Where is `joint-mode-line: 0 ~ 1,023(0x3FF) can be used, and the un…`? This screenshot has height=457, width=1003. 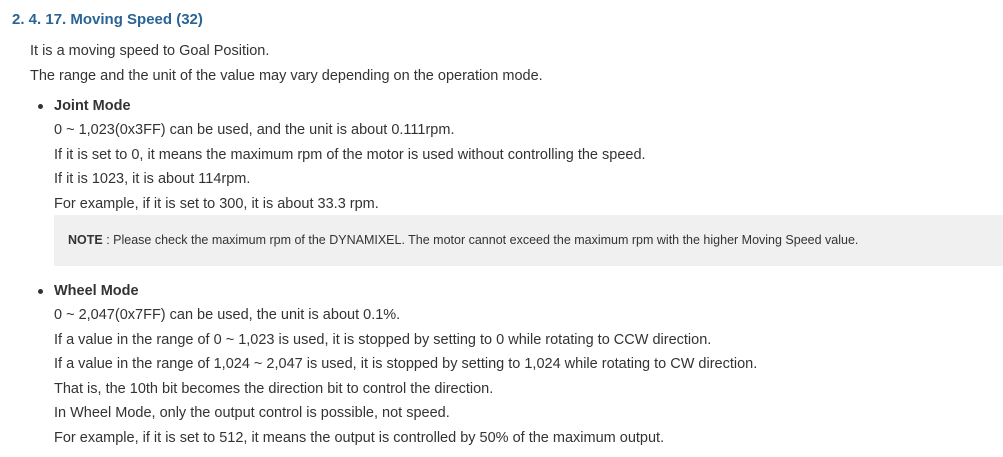
joint-mode-line: 0 ~ 1,023(0x3FF) can be used, and the un… is located at coordinates (254, 130).